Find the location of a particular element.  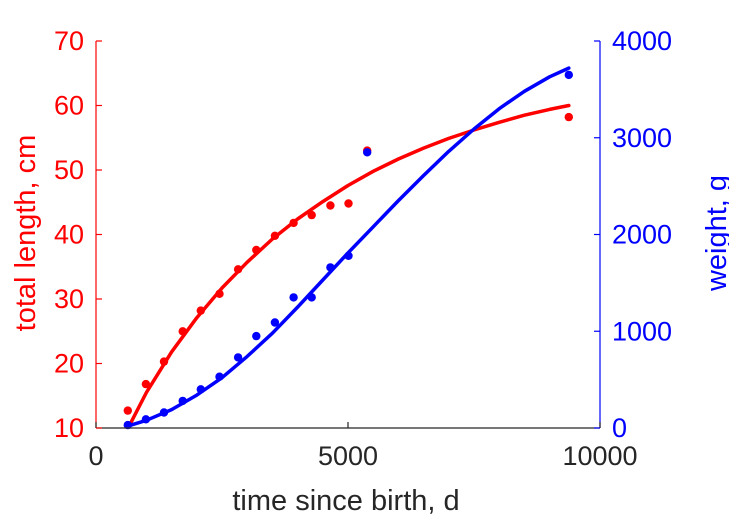

left-y-tick-label: 40 is located at coordinates (69, 235).